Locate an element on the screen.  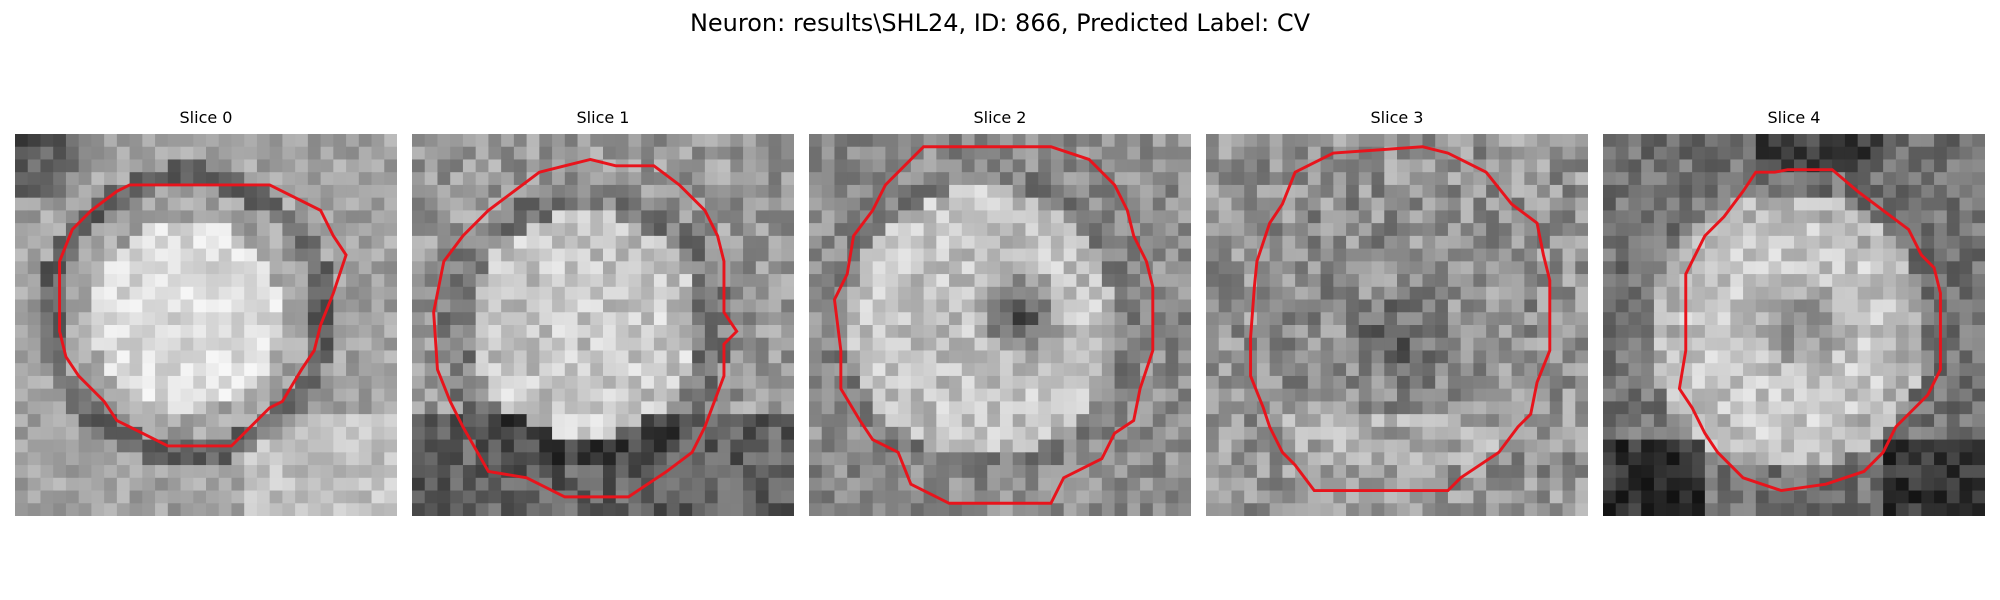
slice-title-0: Slice 0 is located at coordinates (206, 117).